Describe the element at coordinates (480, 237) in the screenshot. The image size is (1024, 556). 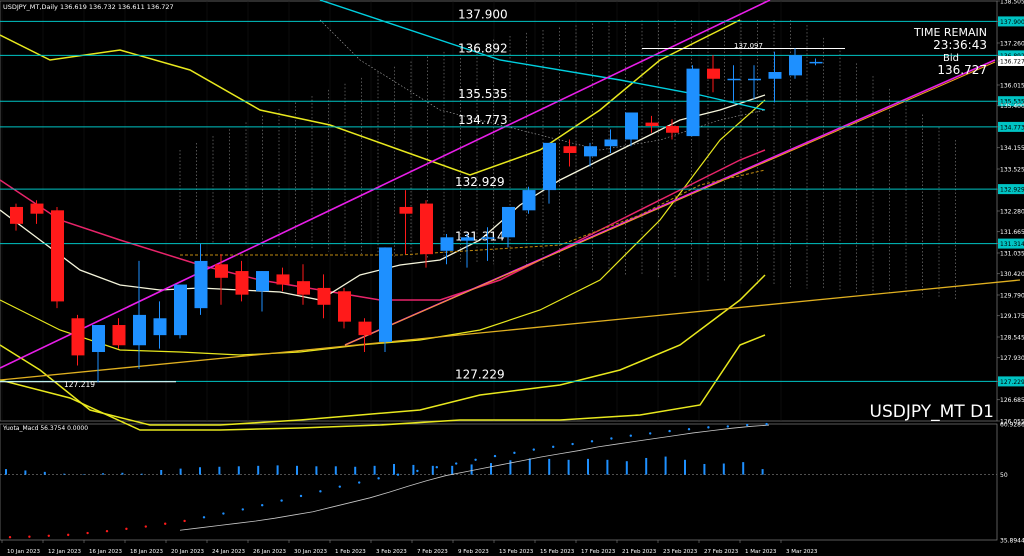
I see `level-label: 131.314` at that location.